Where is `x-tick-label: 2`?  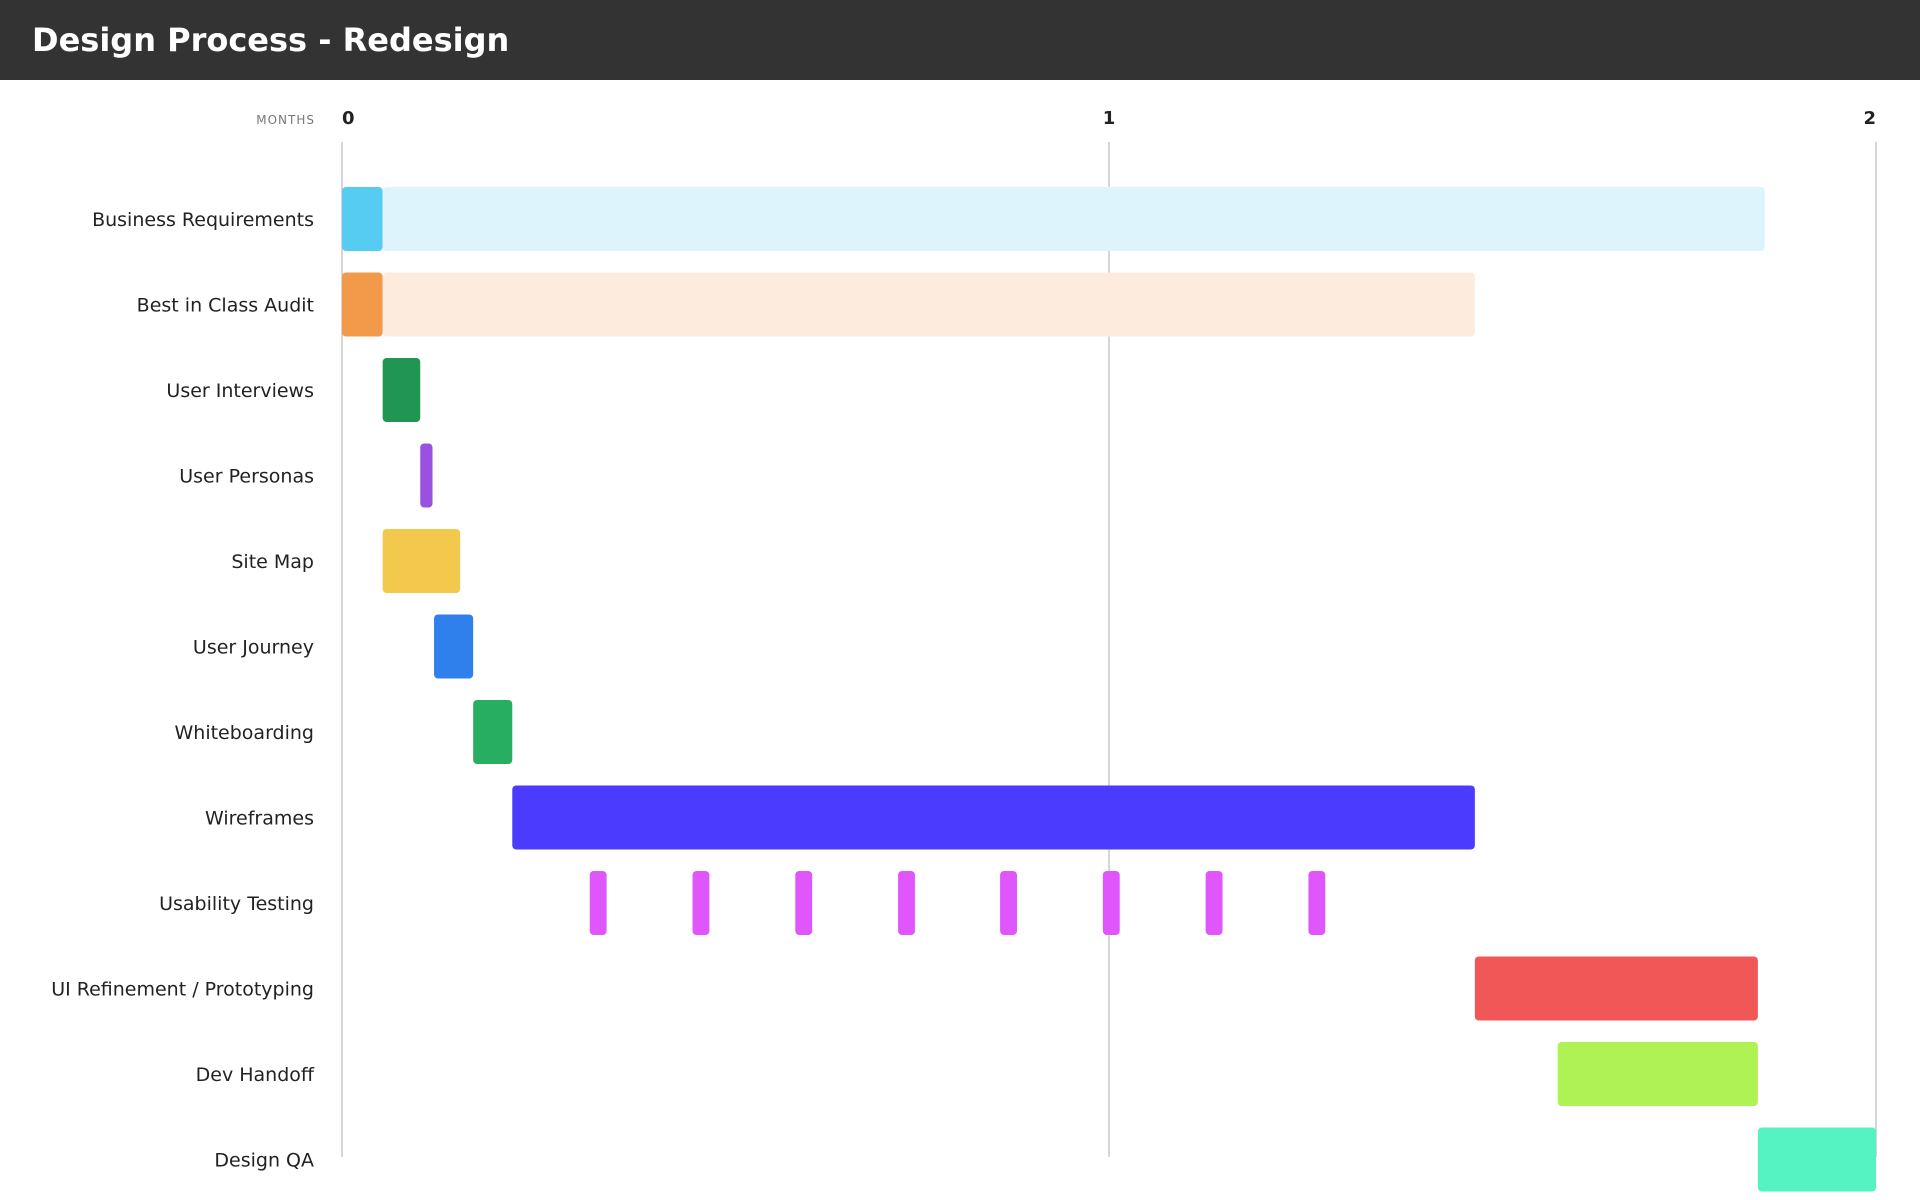
x-tick-label: 2 is located at coordinates (1869, 118).